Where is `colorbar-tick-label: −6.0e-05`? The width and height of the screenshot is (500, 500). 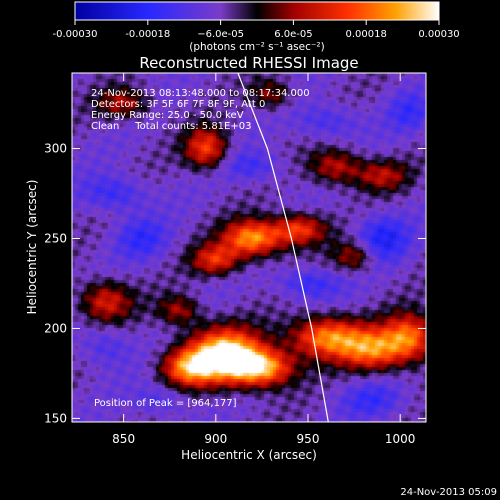
colorbar-tick-label: −6.0e-05 is located at coordinates (220, 34).